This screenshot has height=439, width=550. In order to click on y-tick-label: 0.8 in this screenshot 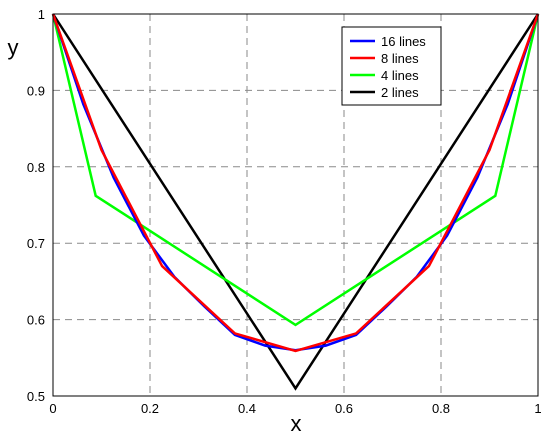, I will do `click(36, 167)`.